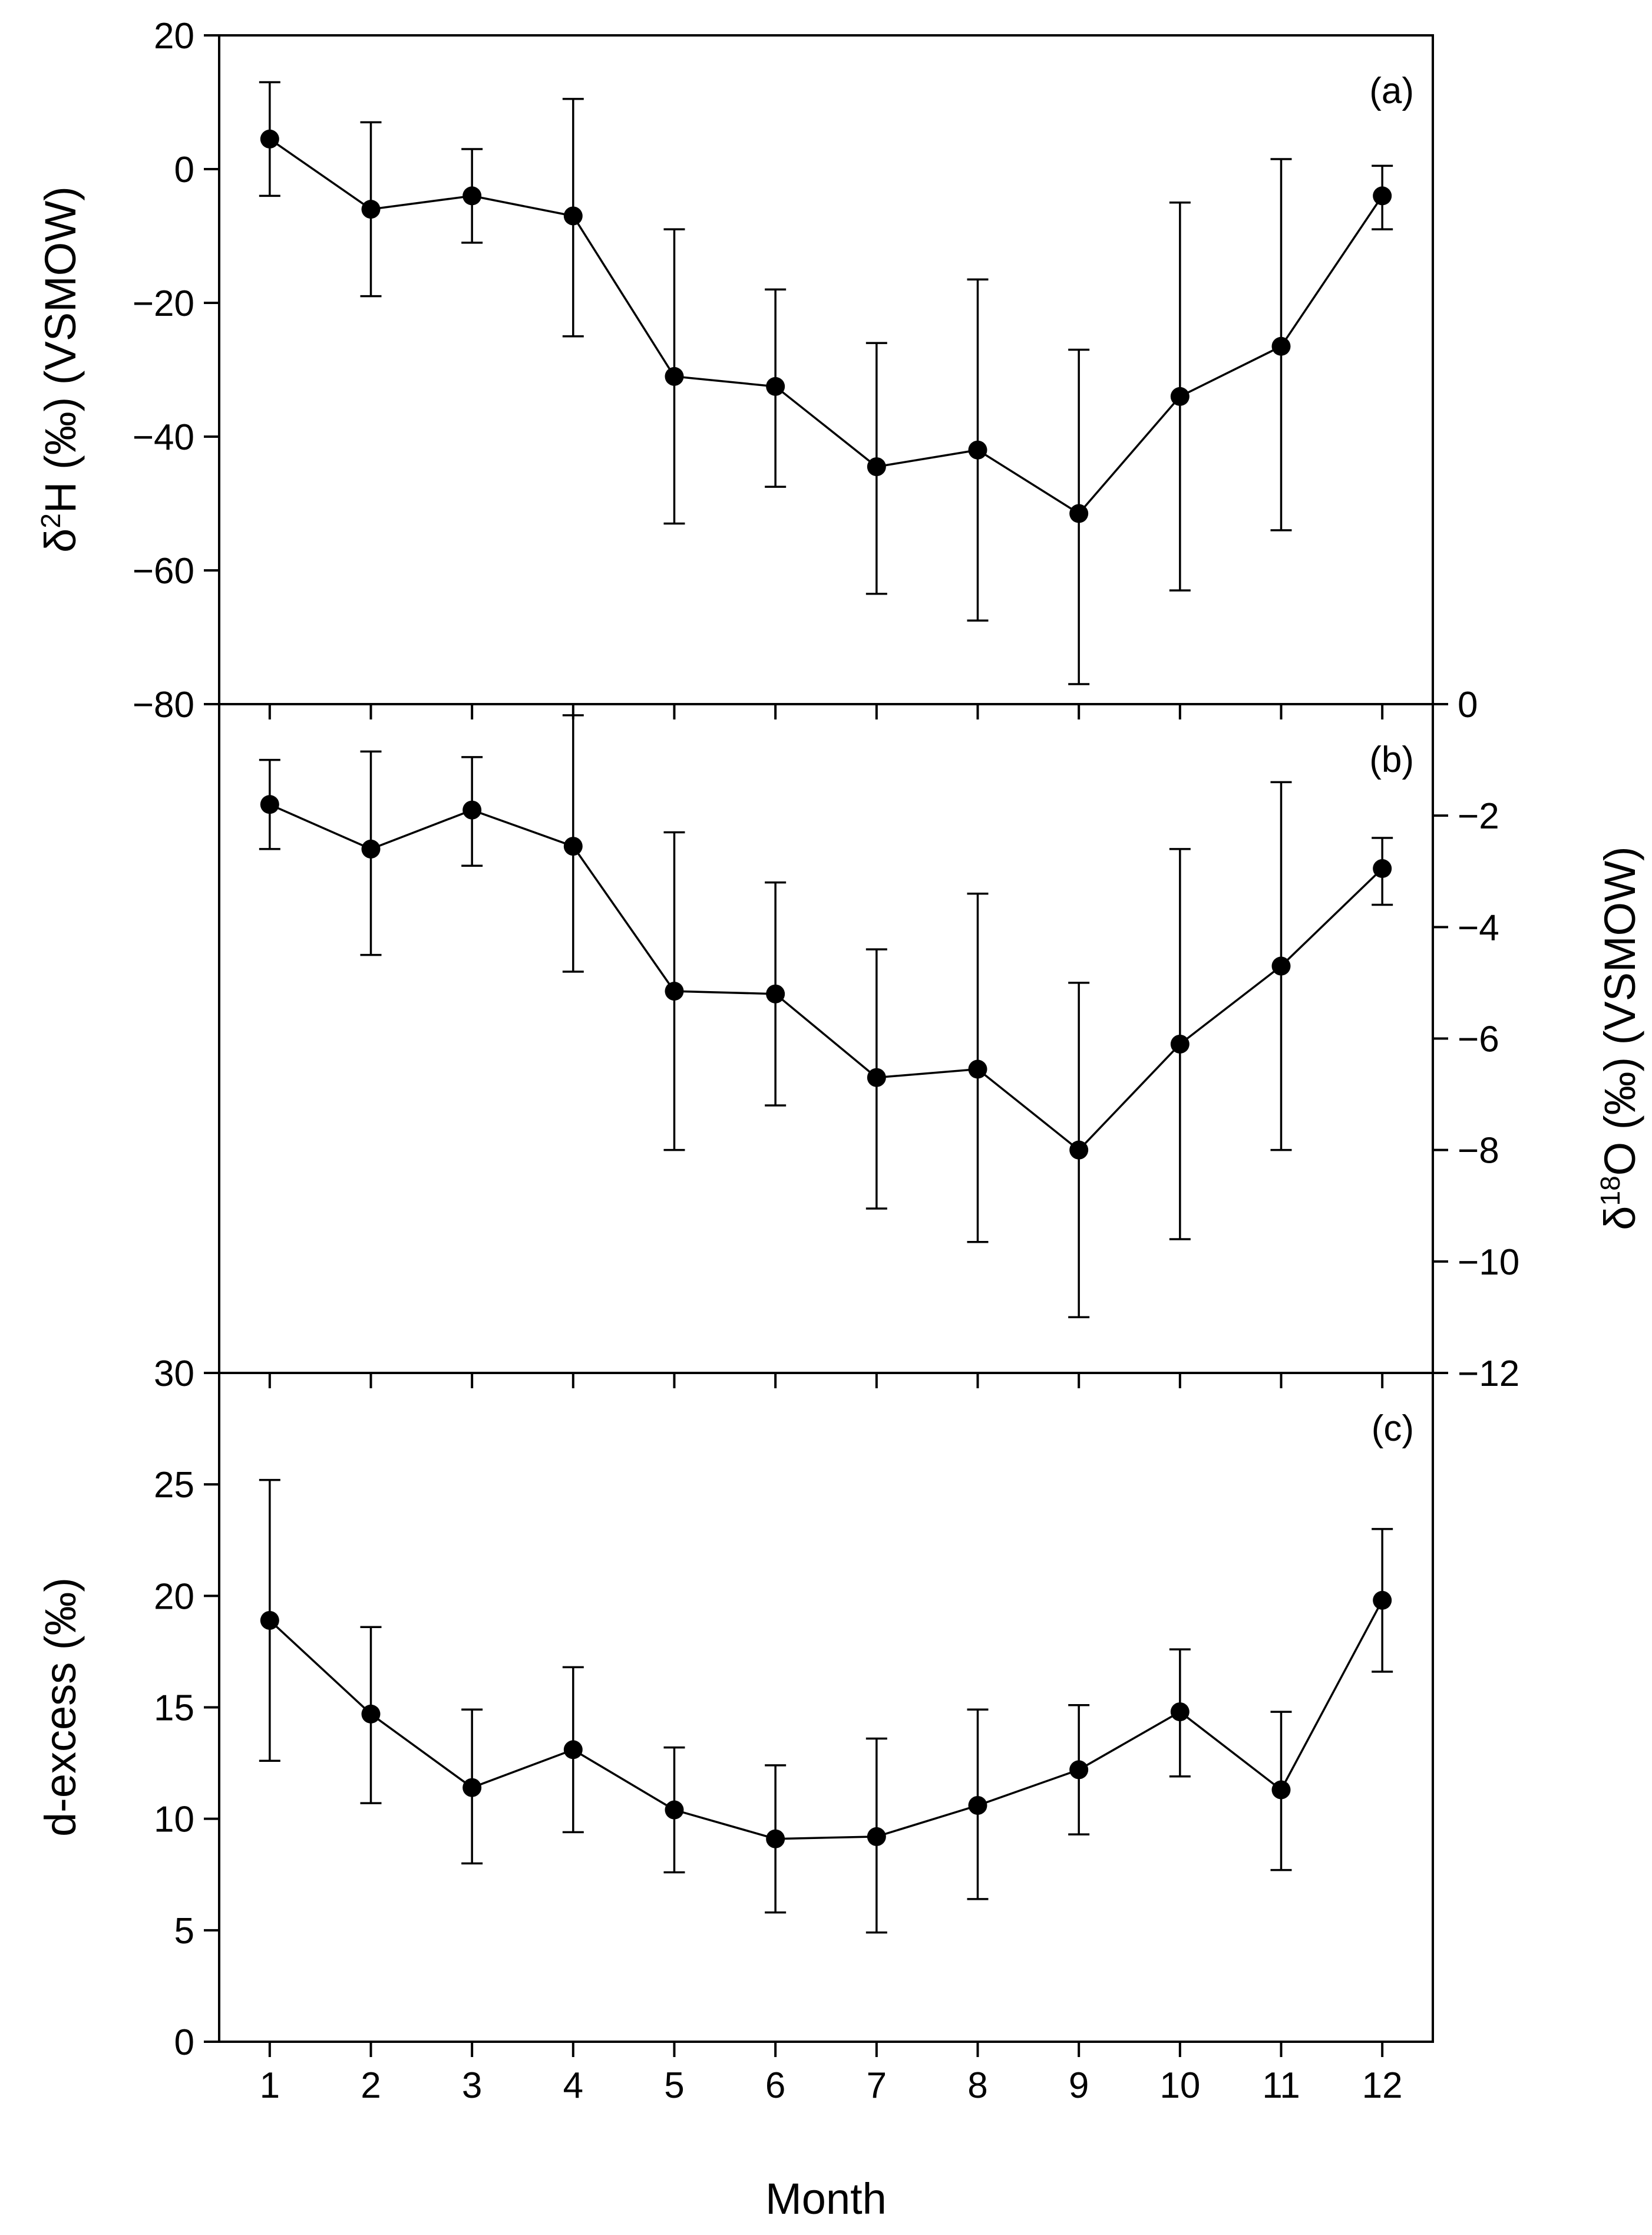  What do you see at coordinates (573, 2085) in the screenshot?
I see `x-tick-label: 4` at bounding box center [573, 2085].